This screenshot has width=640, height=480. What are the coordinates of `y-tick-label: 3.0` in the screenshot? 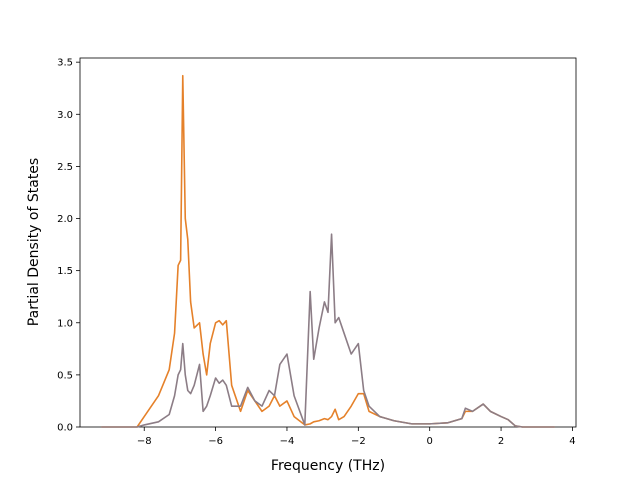 It's located at (65, 115).